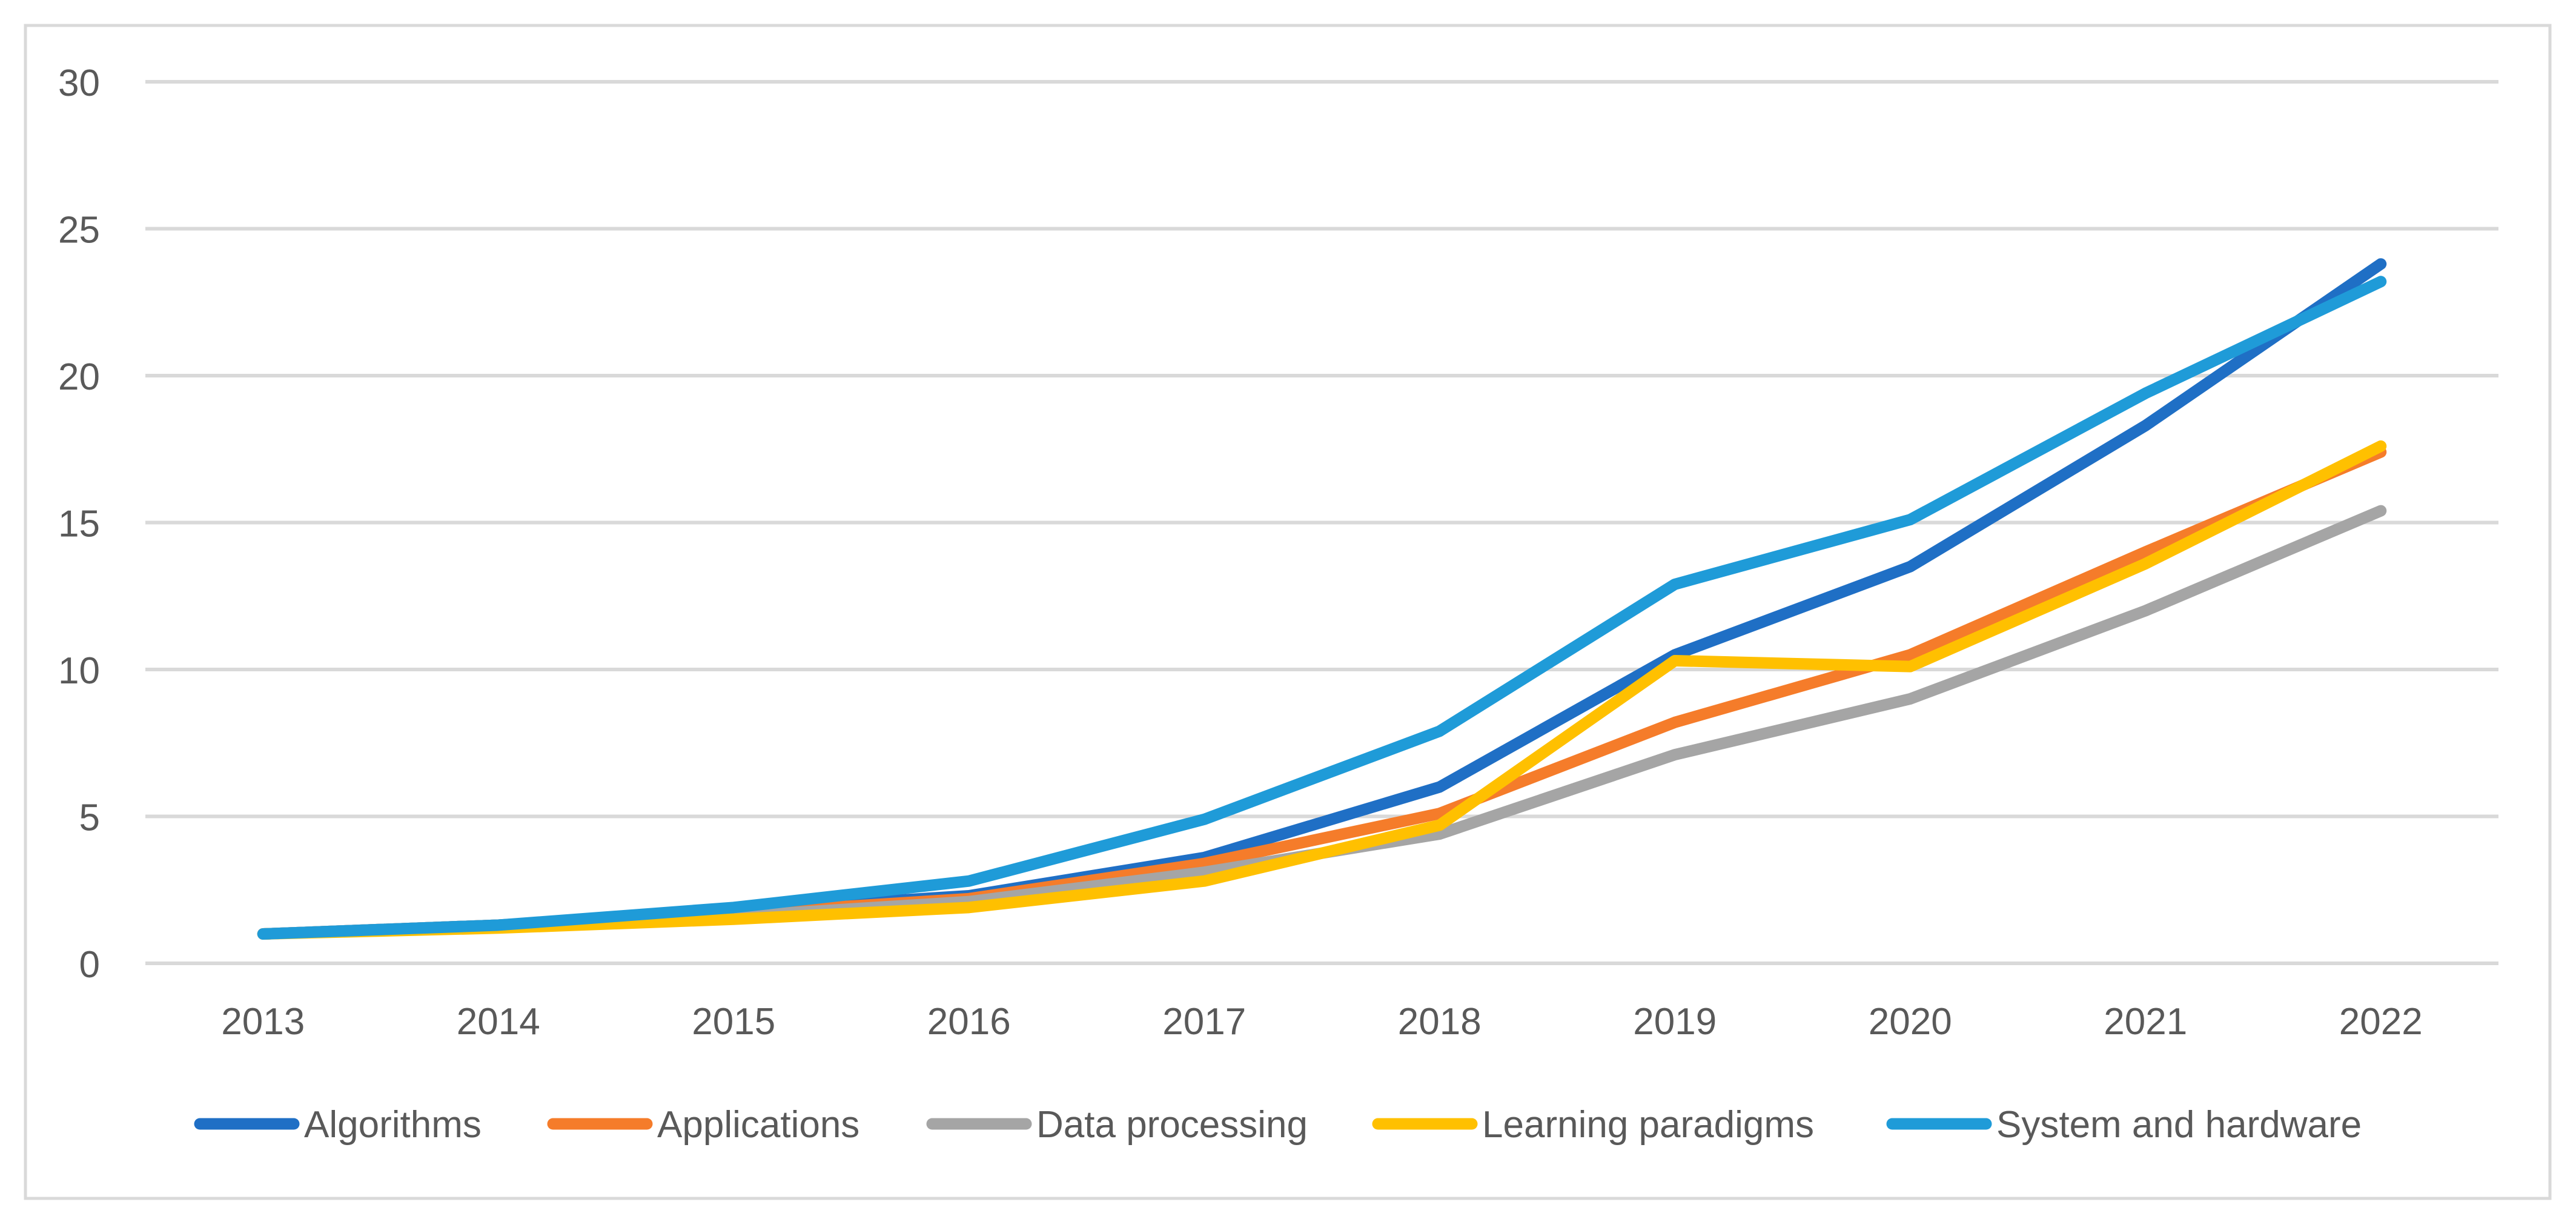  Describe the element at coordinates (498, 1022) in the screenshot. I see `x-tick-label: 2014` at that location.